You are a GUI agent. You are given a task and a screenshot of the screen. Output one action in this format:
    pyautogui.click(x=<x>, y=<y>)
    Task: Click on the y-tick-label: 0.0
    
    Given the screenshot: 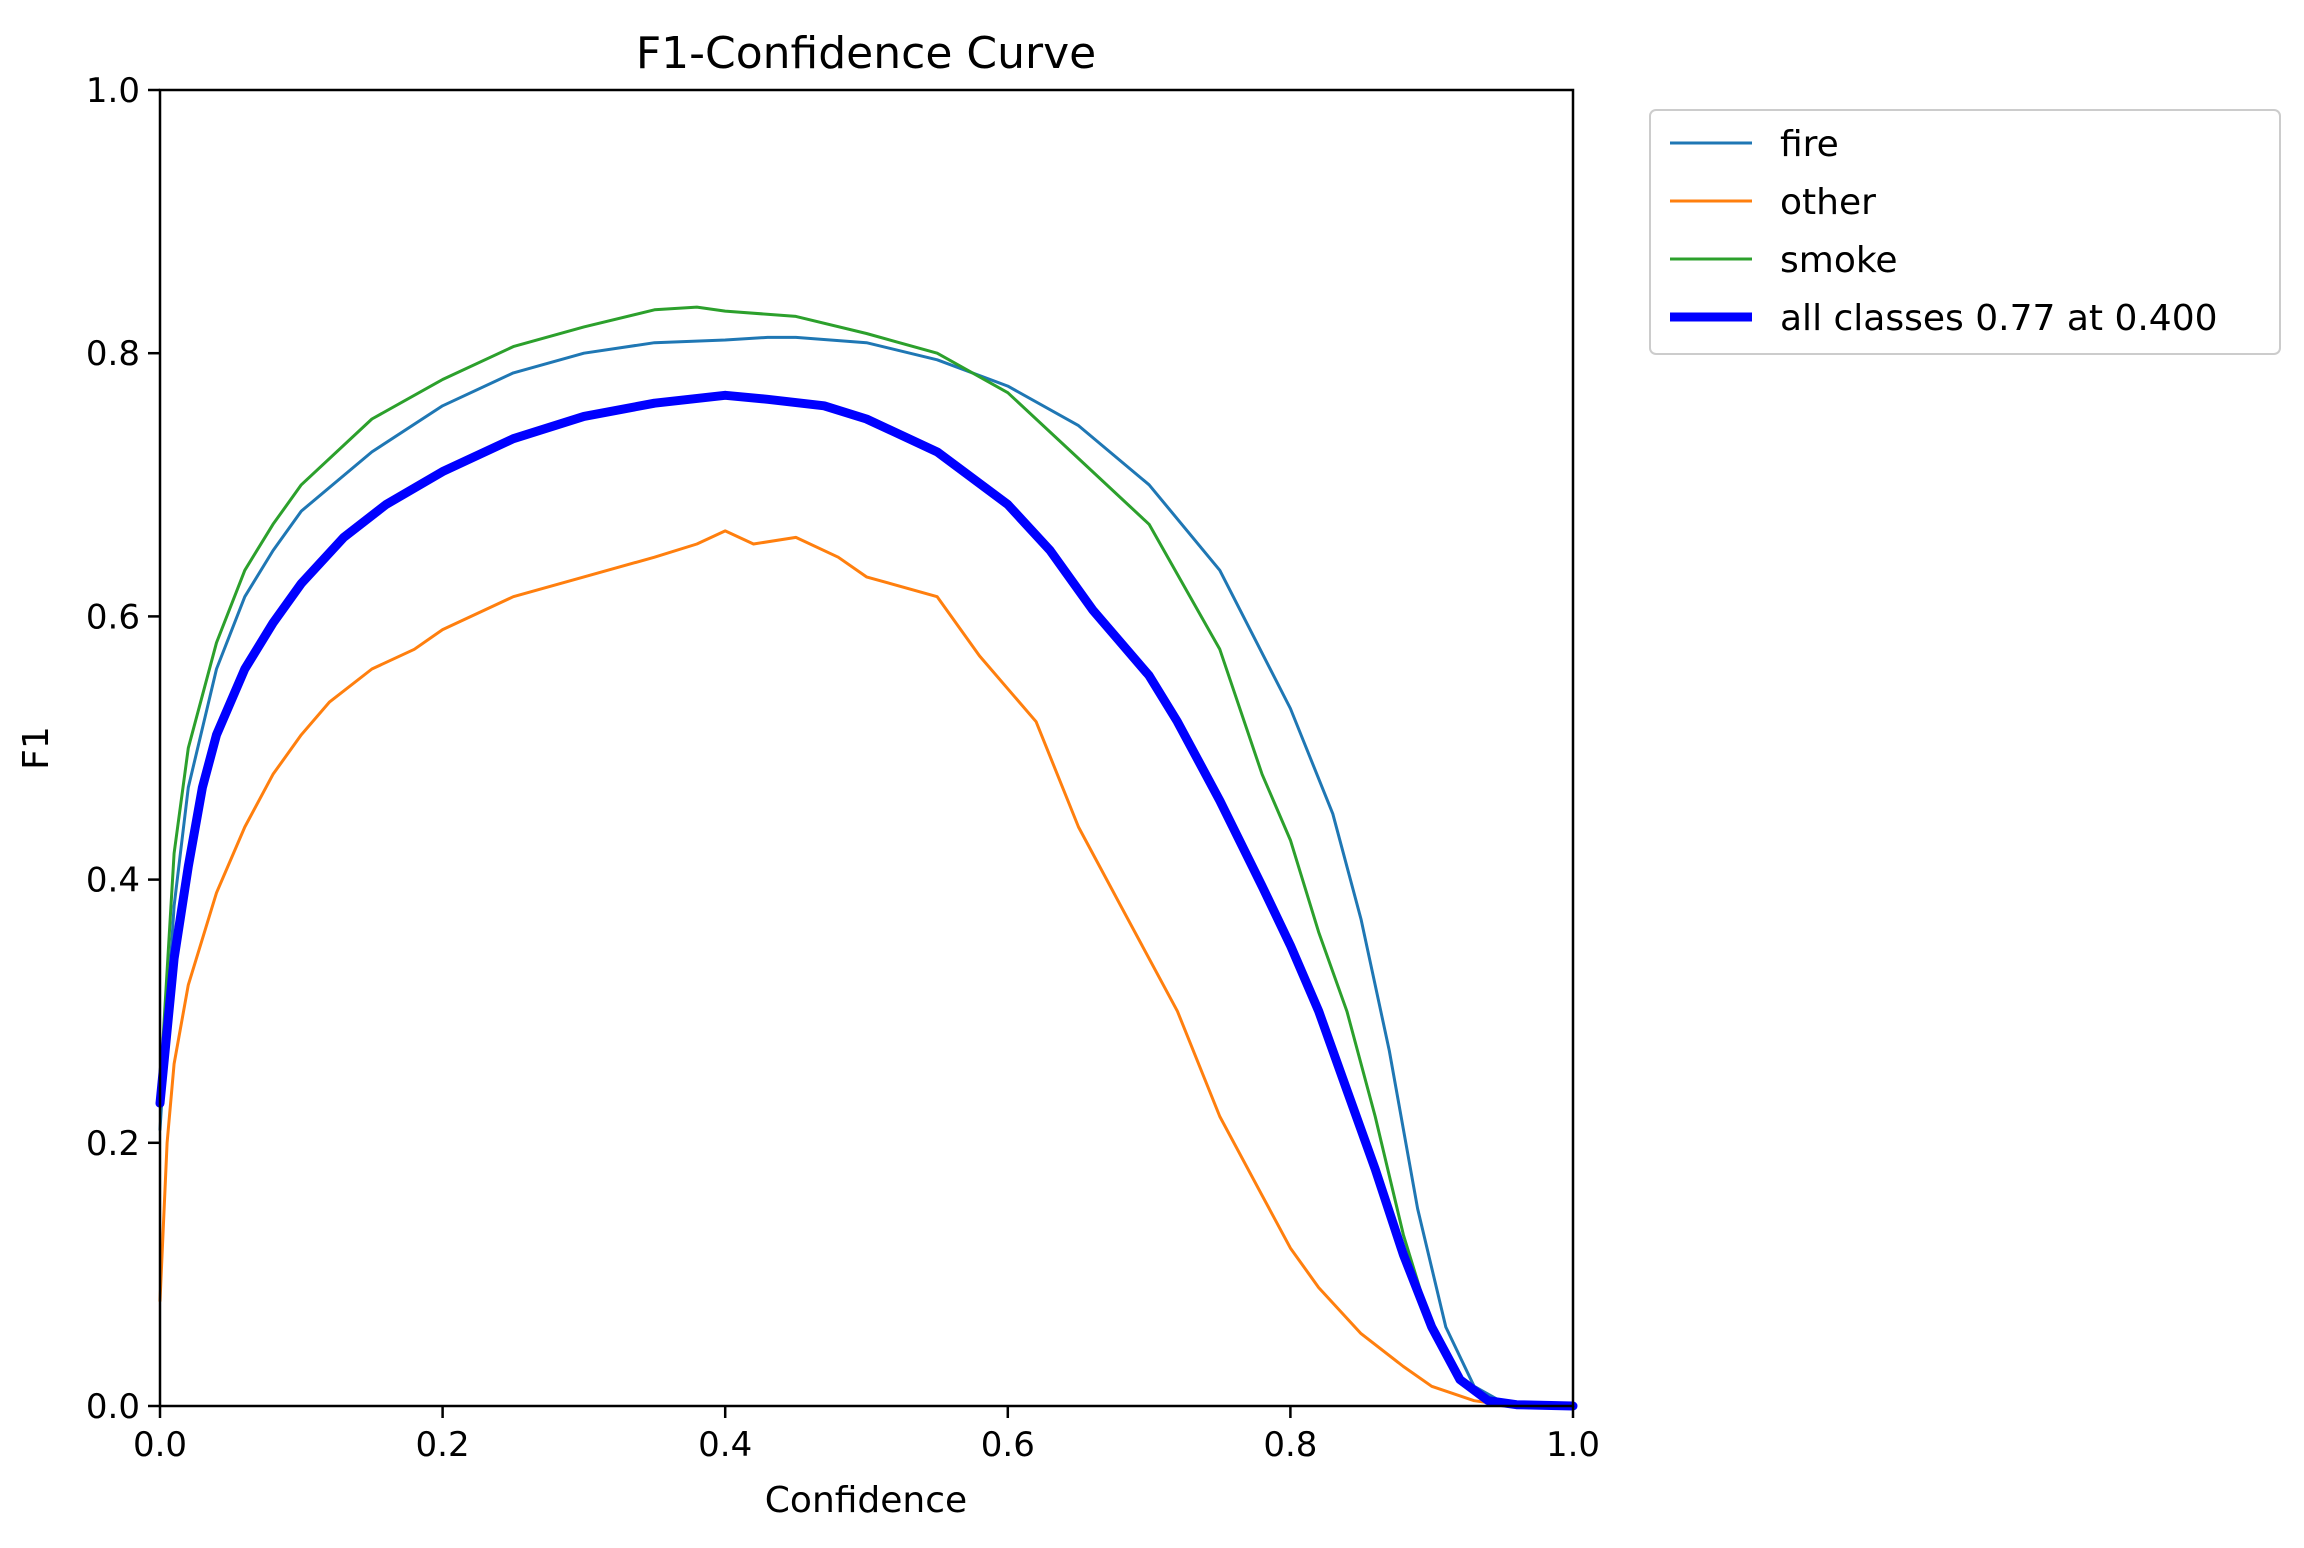 What is the action you would take?
    pyautogui.click(x=113, y=1407)
    